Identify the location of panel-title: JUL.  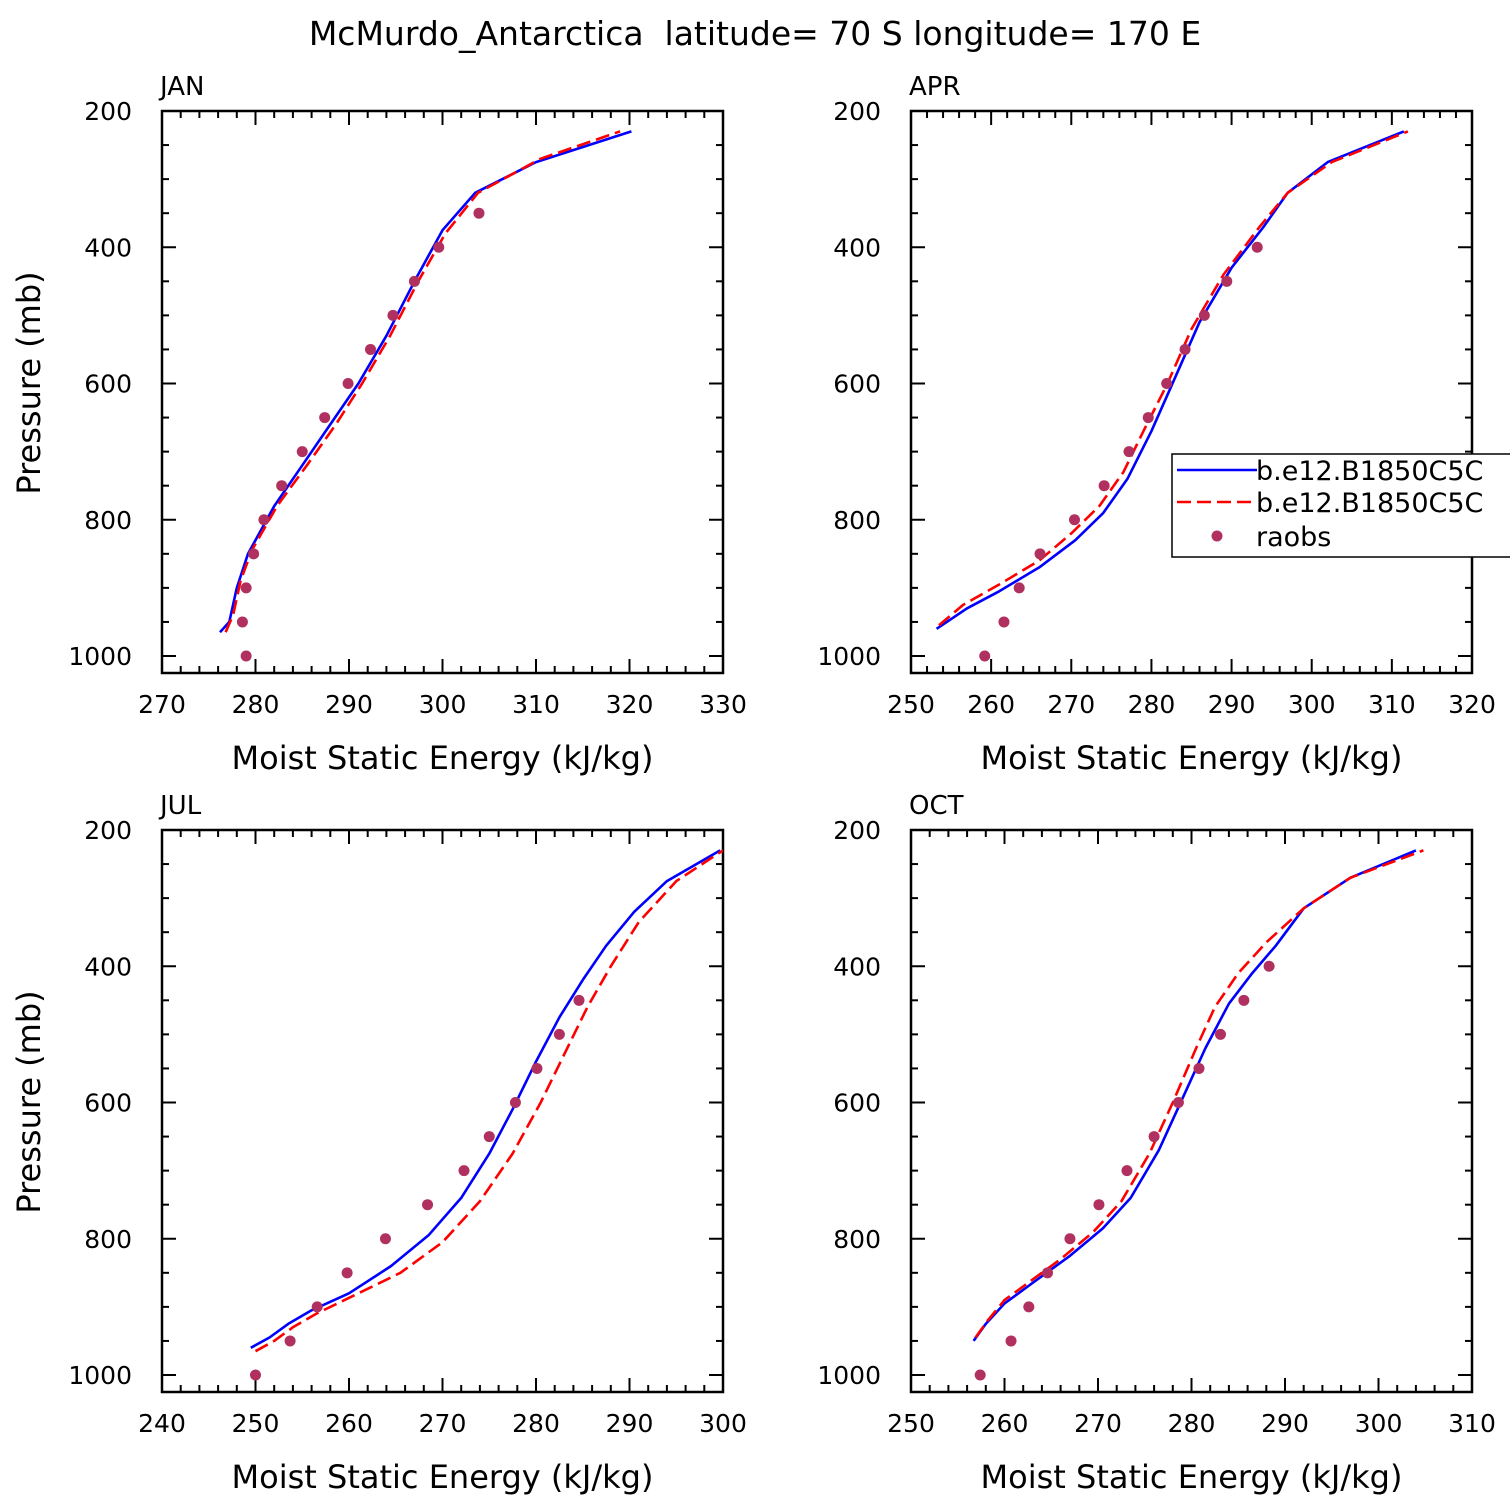
(180, 806).